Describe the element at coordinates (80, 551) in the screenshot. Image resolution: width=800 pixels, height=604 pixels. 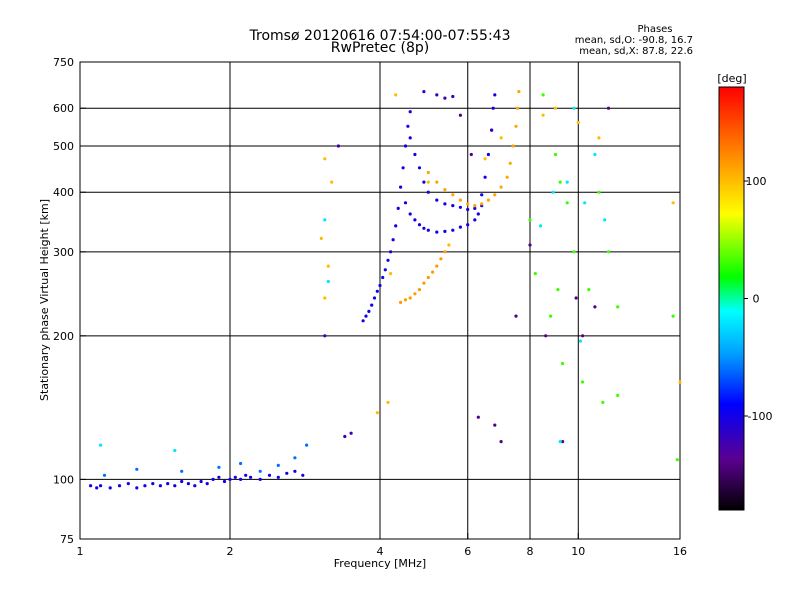
I see `x-tick-label: 1` at that location.